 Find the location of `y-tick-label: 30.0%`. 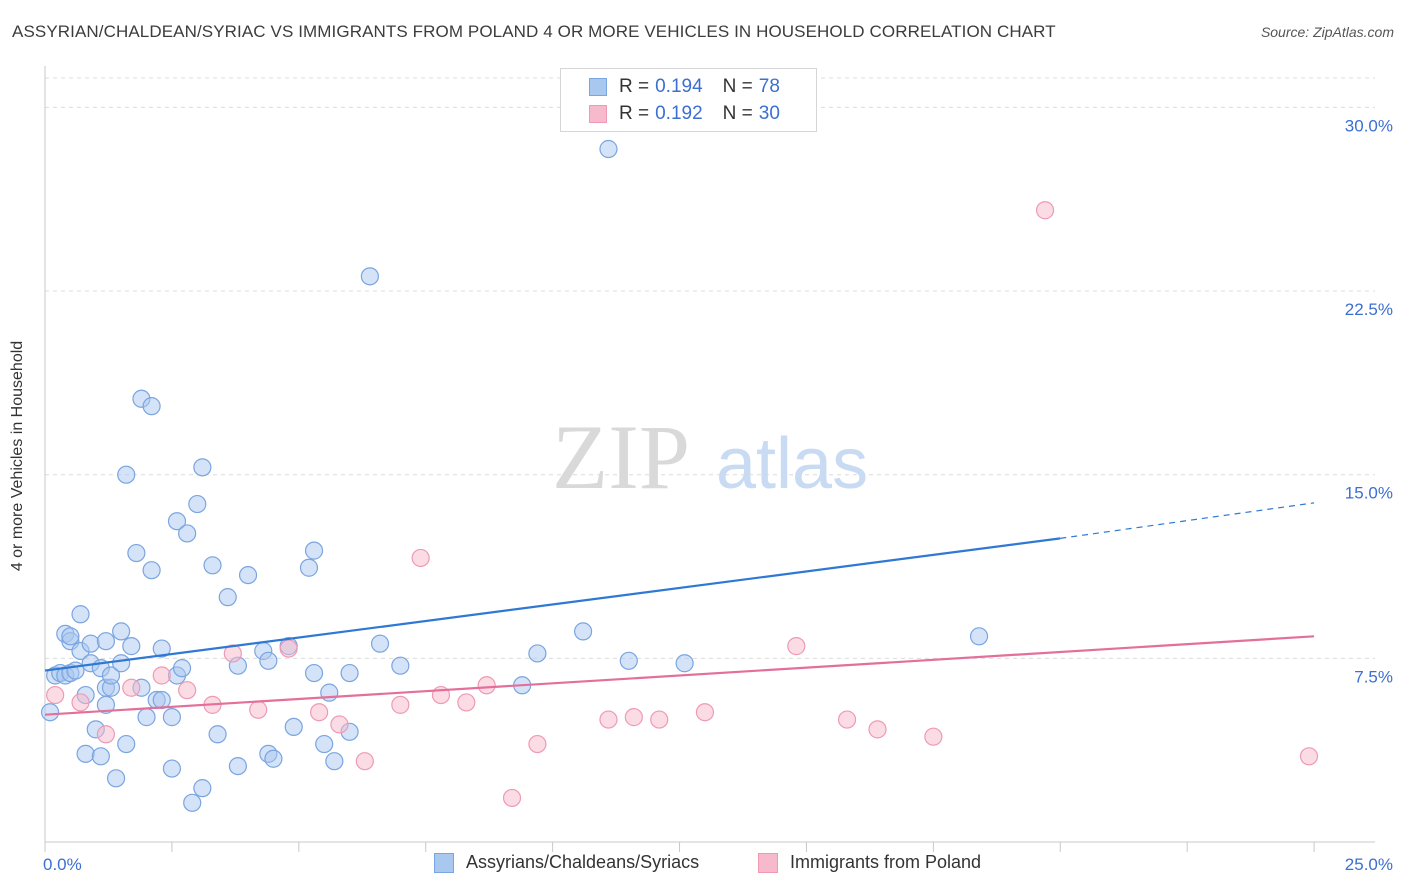

y-tick-label: 30.0% is located at coordinates (1369, 125).